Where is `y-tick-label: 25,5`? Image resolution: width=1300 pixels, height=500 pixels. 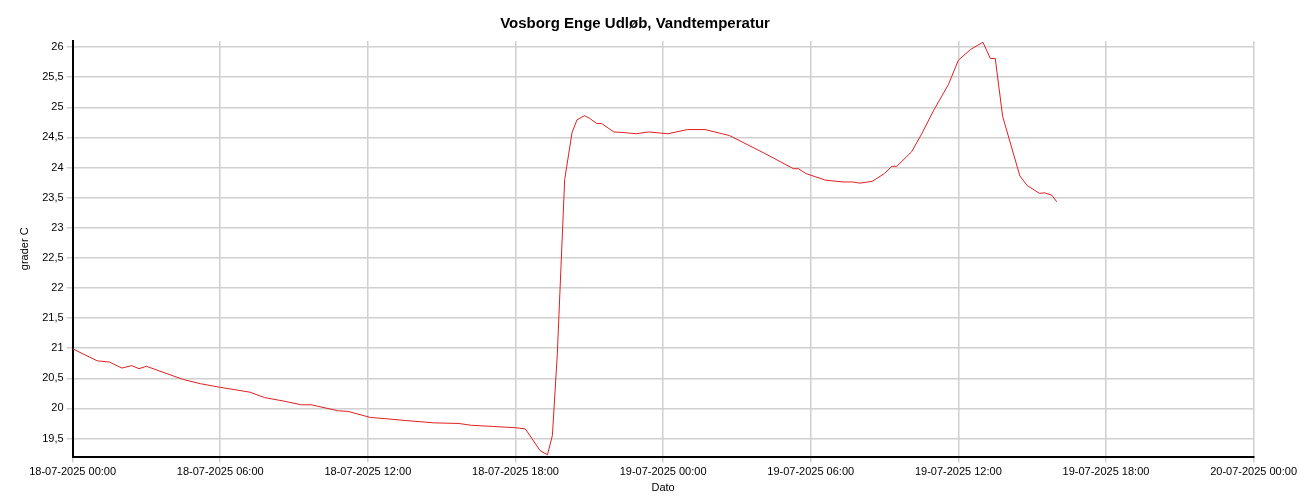
y-tick-label: 25,5 is located at coordinates (53, 76).